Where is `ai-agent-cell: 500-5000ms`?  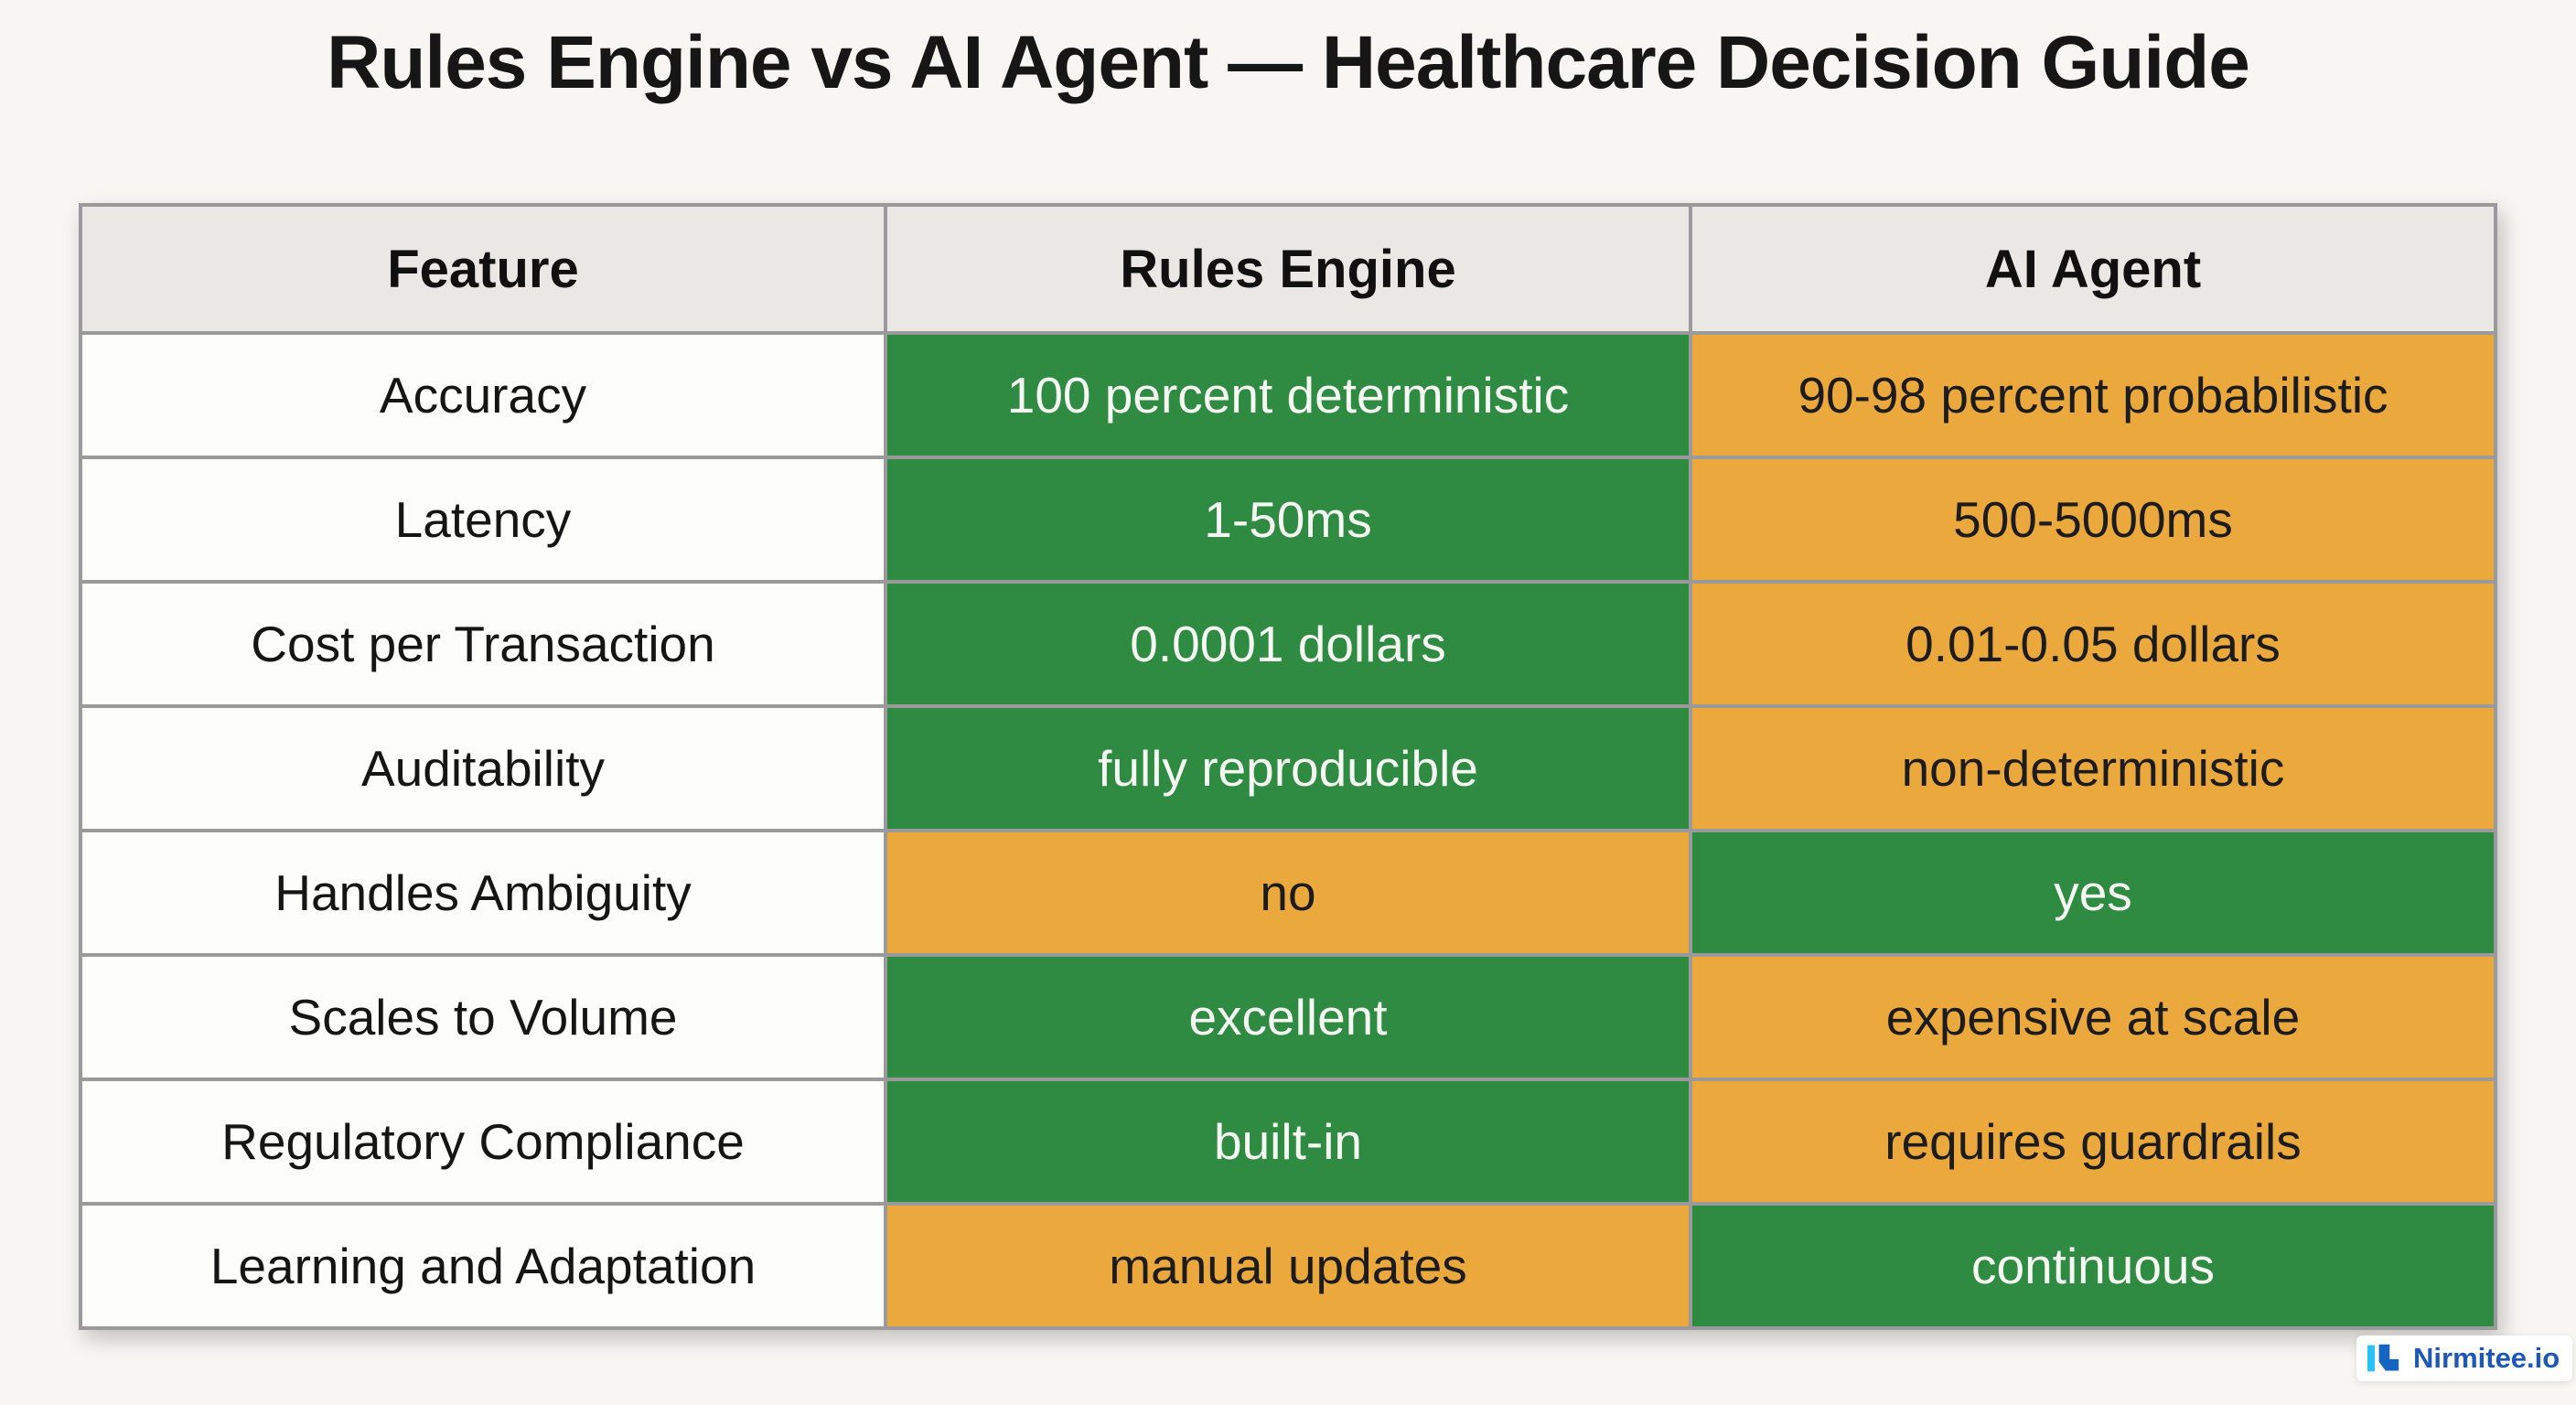
ai-agent-cell: 500-5000ms is located at coordinates (2093, 520).